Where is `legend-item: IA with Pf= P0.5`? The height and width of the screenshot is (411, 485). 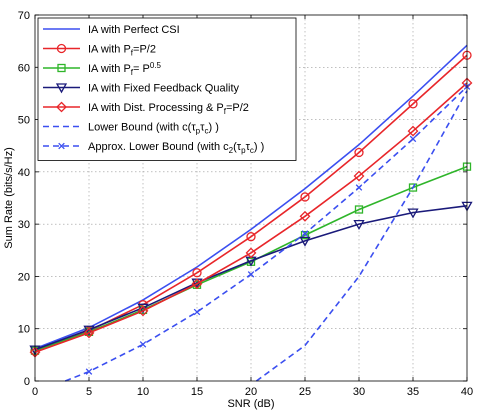
legend-item: IA with Pf= P0.5 is located at coordinates (102, 69).